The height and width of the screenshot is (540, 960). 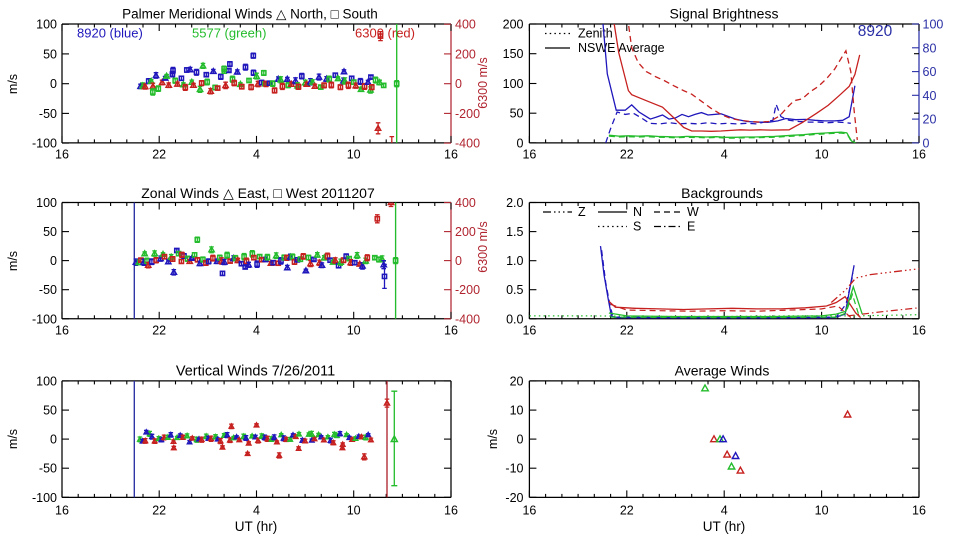 I want to click on svg-text:Palmer Meridional Winds △ Nort: Palmer Meridional Winds △ North, □ South, so click(x=250, y=14).